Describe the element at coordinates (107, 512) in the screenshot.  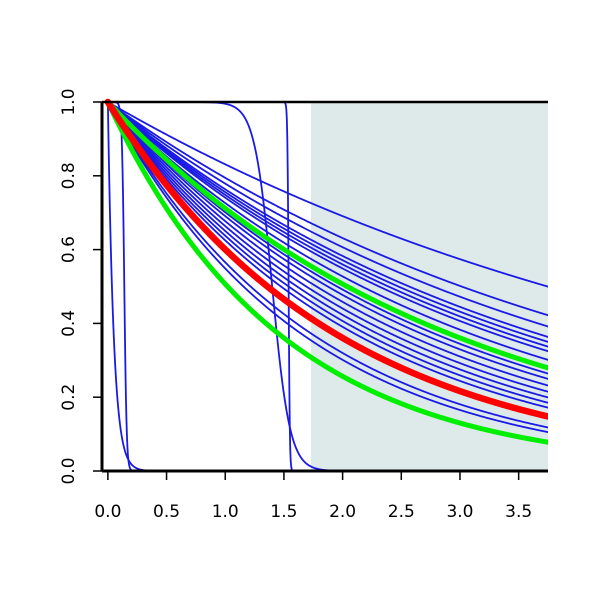
I see `x-tick-label-0: 0.0` at that location.